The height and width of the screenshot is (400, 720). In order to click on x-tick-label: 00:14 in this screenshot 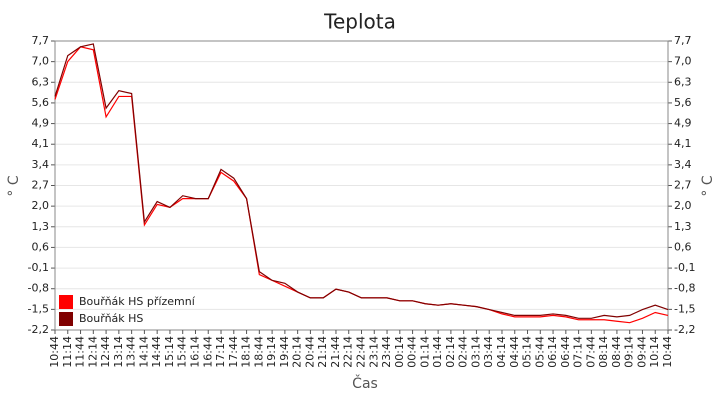, I will do `click(399, 352)`.